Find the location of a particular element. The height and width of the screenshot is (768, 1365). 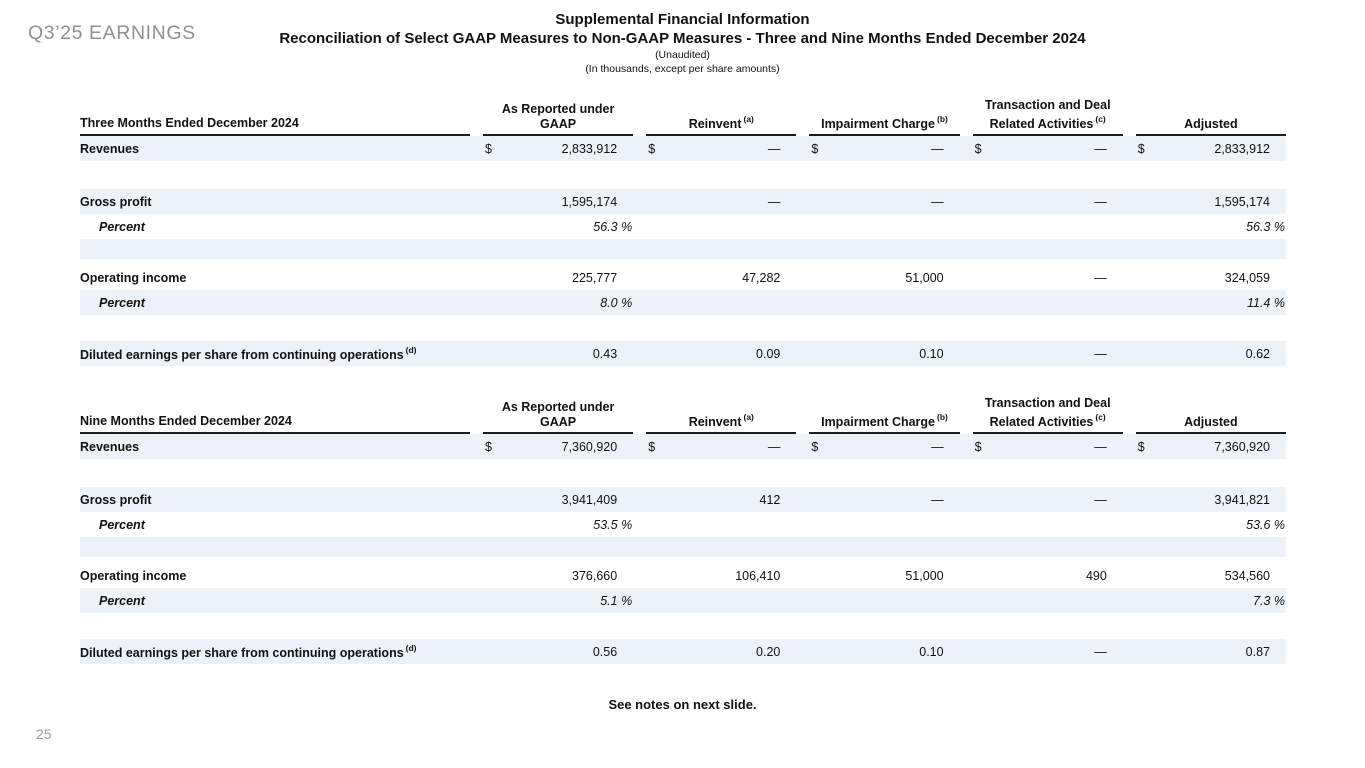

footer-note: See notes on next slide. is located at coordinates (682, 704).